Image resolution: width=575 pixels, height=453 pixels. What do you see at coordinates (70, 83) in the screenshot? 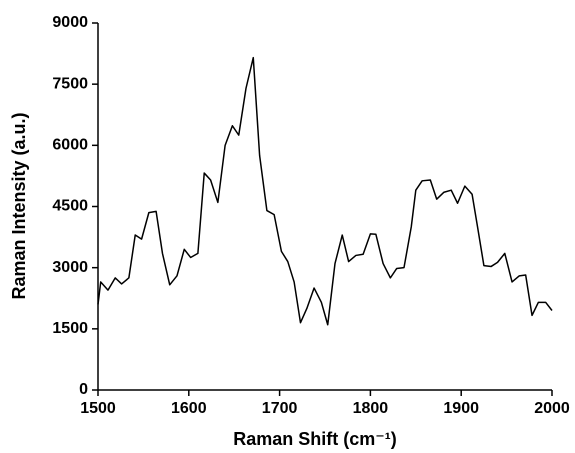
I see `y-tick-label: 7500` at bounding box center [70, 83].